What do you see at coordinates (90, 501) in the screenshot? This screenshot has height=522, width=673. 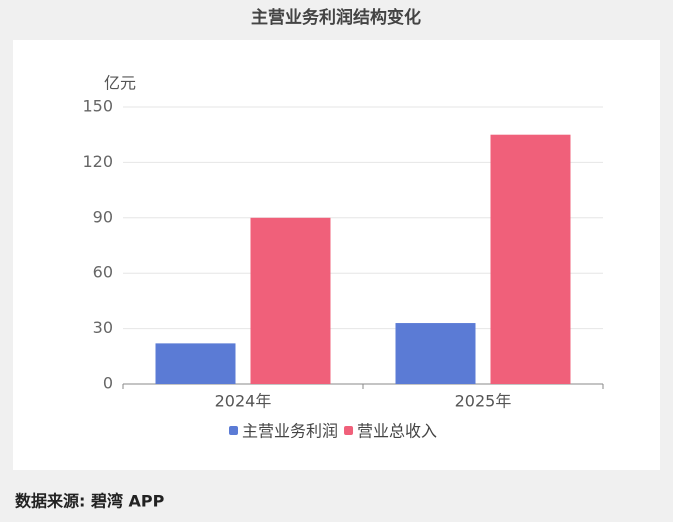 I see `source: 数据来源: 碧湾 APP` at bounding box center [90, 501].